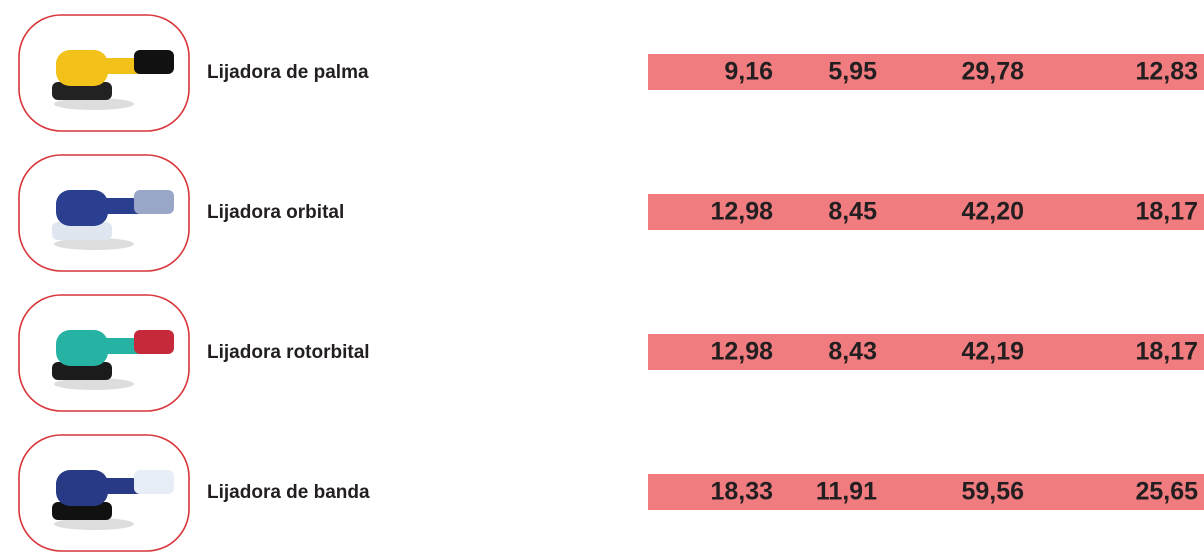 The width and height of the screenshot is (1204, 559). I want to click on price-value: 12,83, so click(1166, 72).